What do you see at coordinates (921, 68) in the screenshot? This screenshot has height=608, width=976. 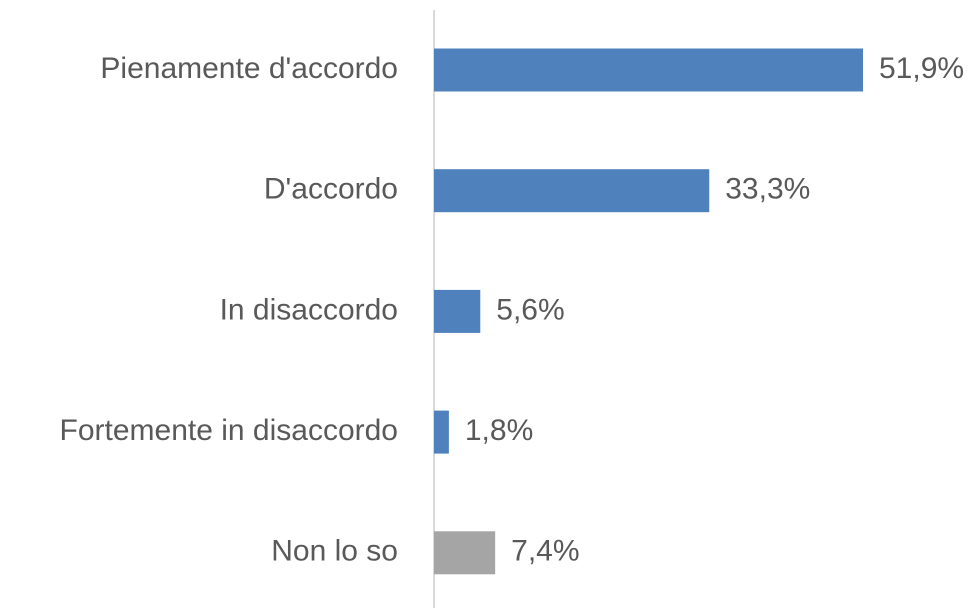 I see `value-label: 51,9%` at bounding box center [921, 68].